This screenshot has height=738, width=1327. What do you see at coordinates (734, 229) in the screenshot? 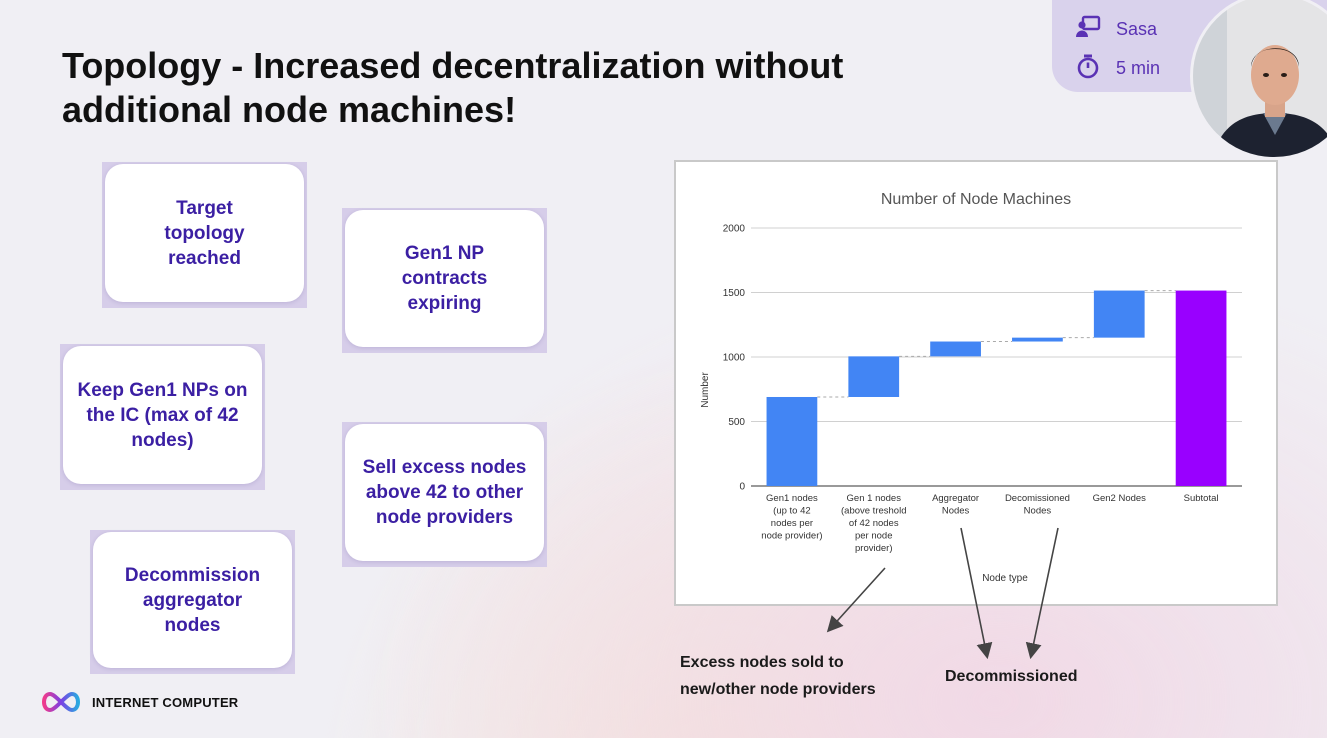
I see `y-tick-label: 2000` at bounding box center [734, 229].